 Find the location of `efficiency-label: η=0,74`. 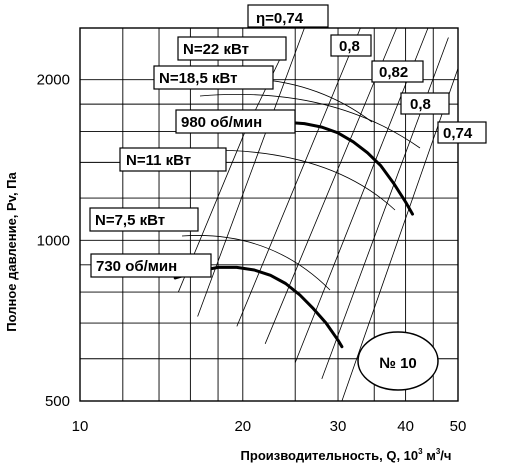

efficiency-label: η=0,74 is located at coordinates (288, 16).